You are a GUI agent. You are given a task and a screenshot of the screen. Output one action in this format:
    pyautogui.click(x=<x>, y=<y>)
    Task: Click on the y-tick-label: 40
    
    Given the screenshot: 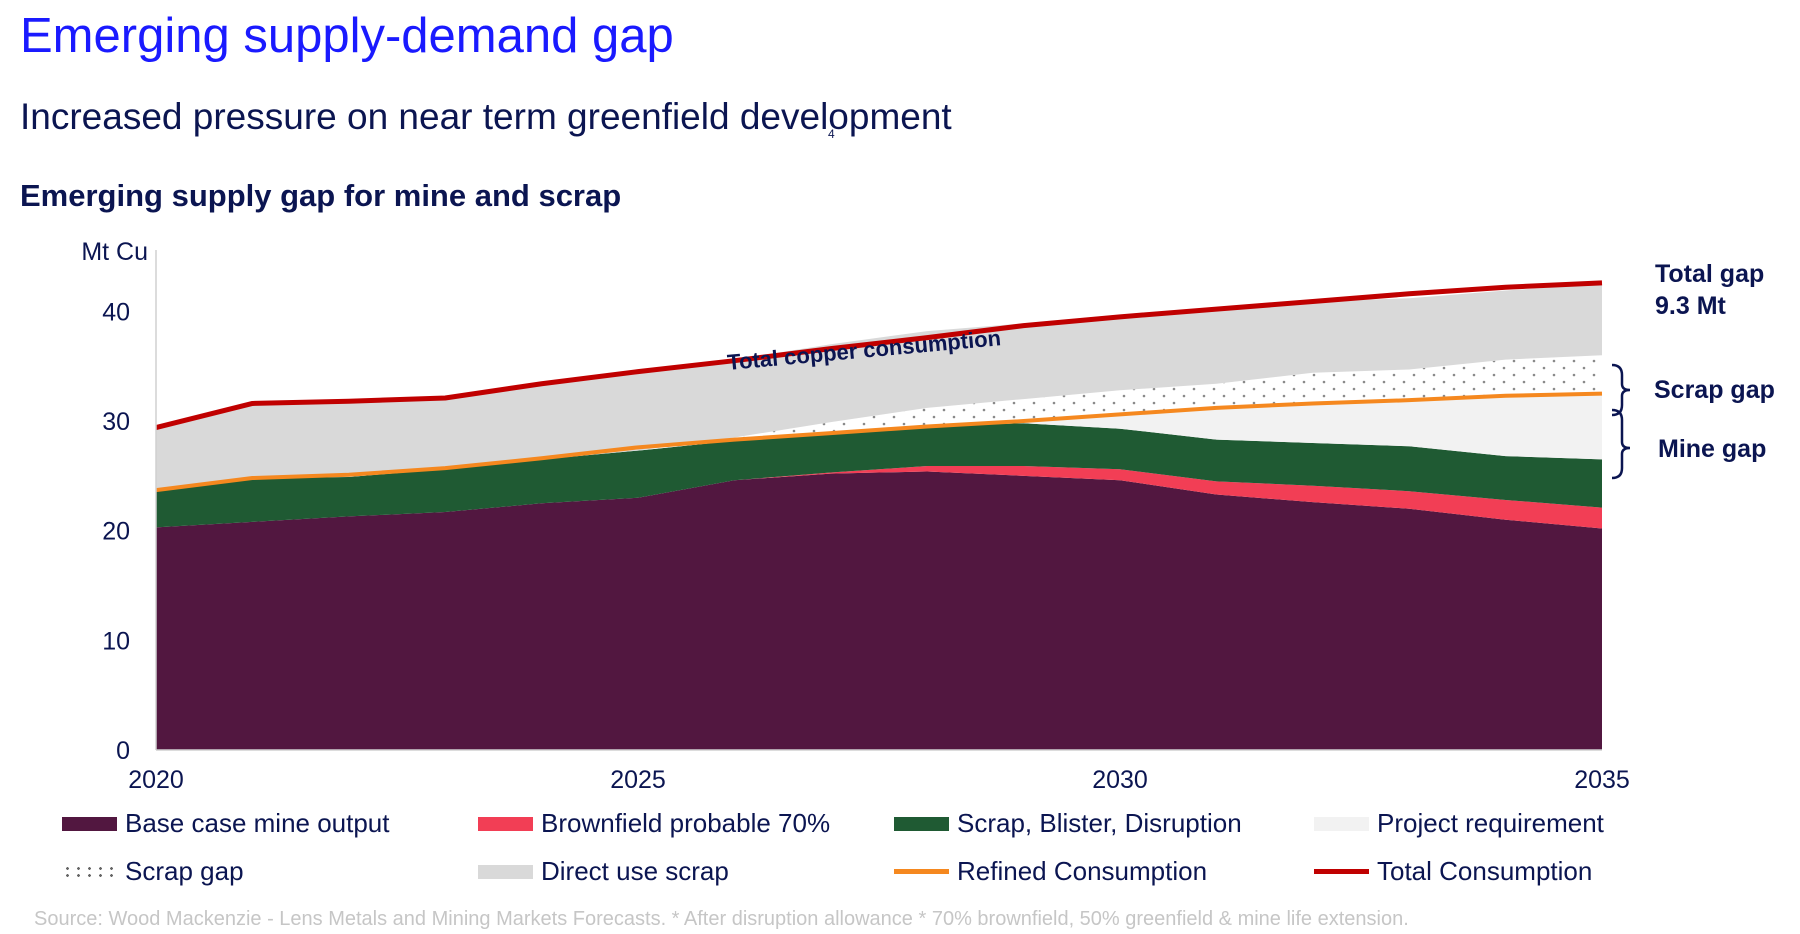 What is the action you would take?
    pyautogui.click(x=116, y=312)
    